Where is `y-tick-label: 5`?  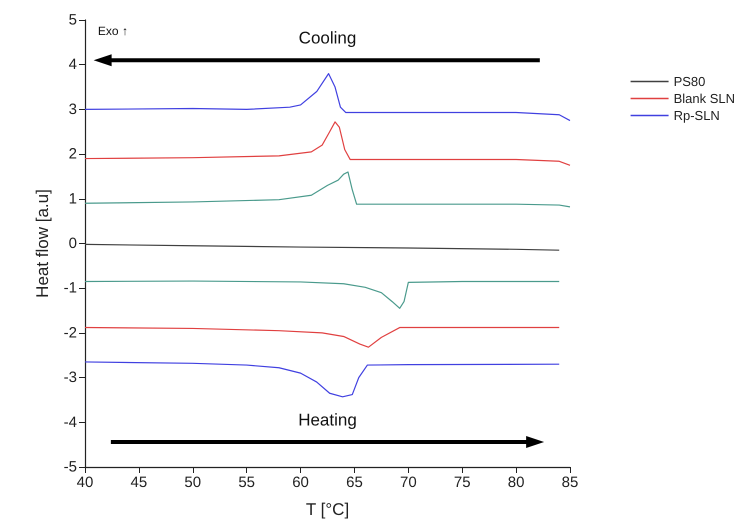 y-tick-label: 5 is located at coordinates (72, 20).